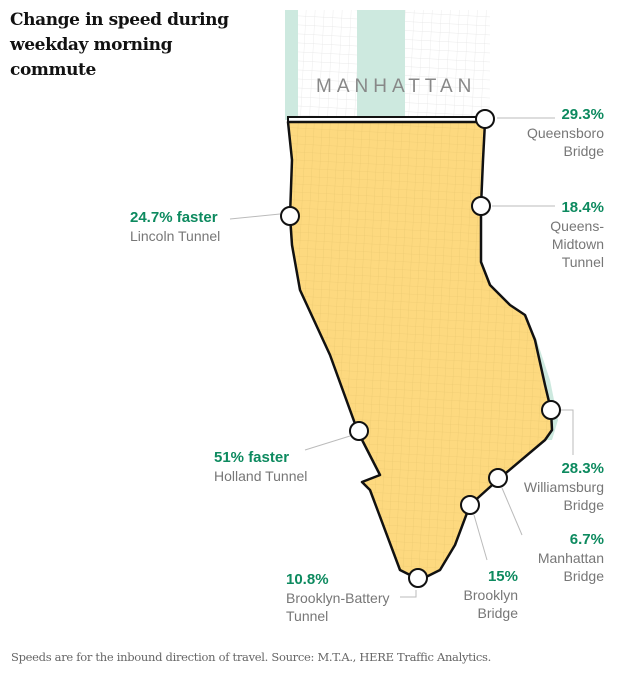 The image size is (634, 674). I want to click on label-manhattan: 6.7% Manhattan Bridge, so click(571, 558).